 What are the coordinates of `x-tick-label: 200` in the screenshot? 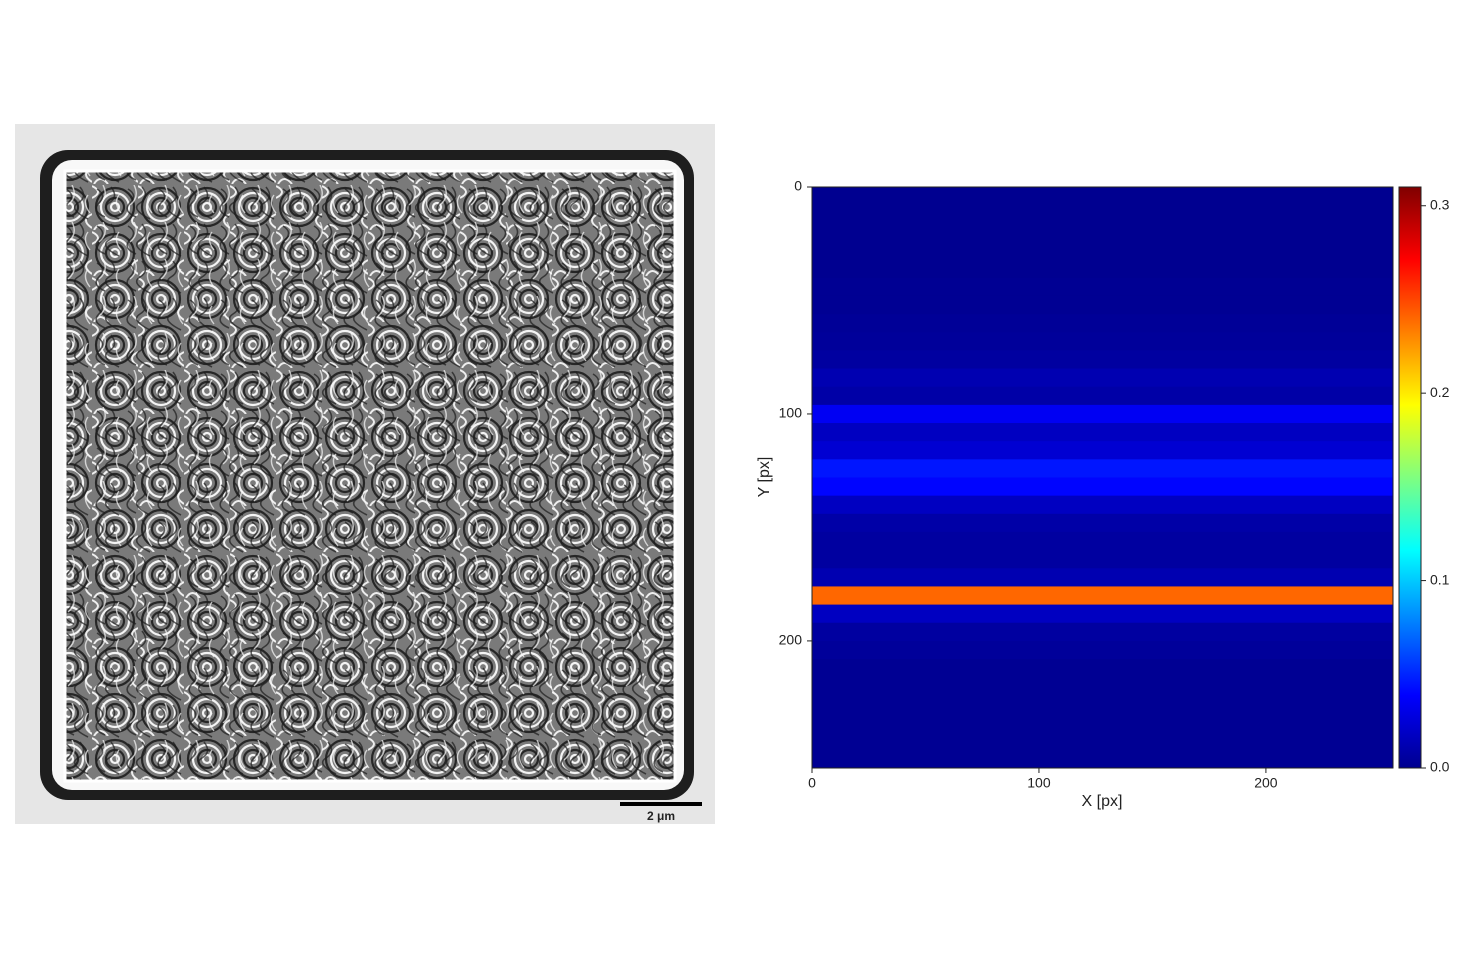 It's located at (1266, 783).